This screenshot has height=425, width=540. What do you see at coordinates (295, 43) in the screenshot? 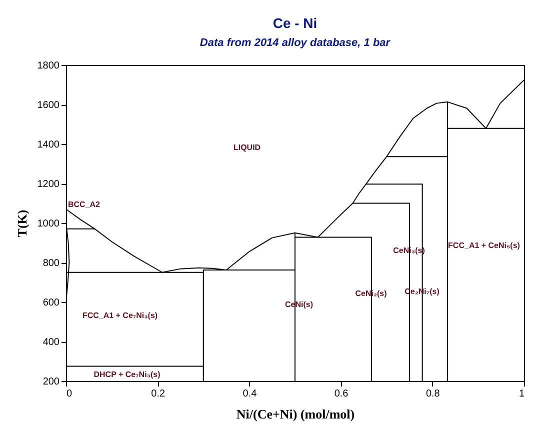
I see `chart-subtitle: Data from 2014 alloy database, 1 bar` at bounding box center [295, 43].